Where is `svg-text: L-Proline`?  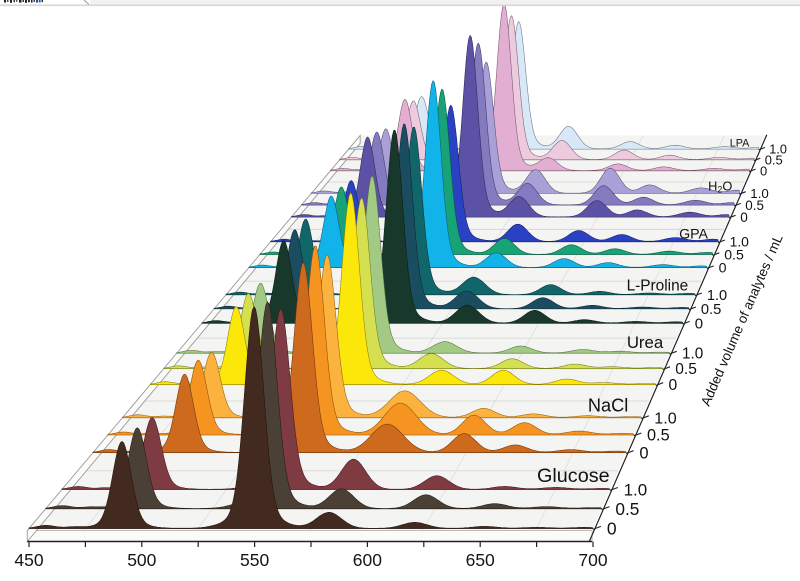 svg-text: L-Proline is located at coordinates (658, 286).